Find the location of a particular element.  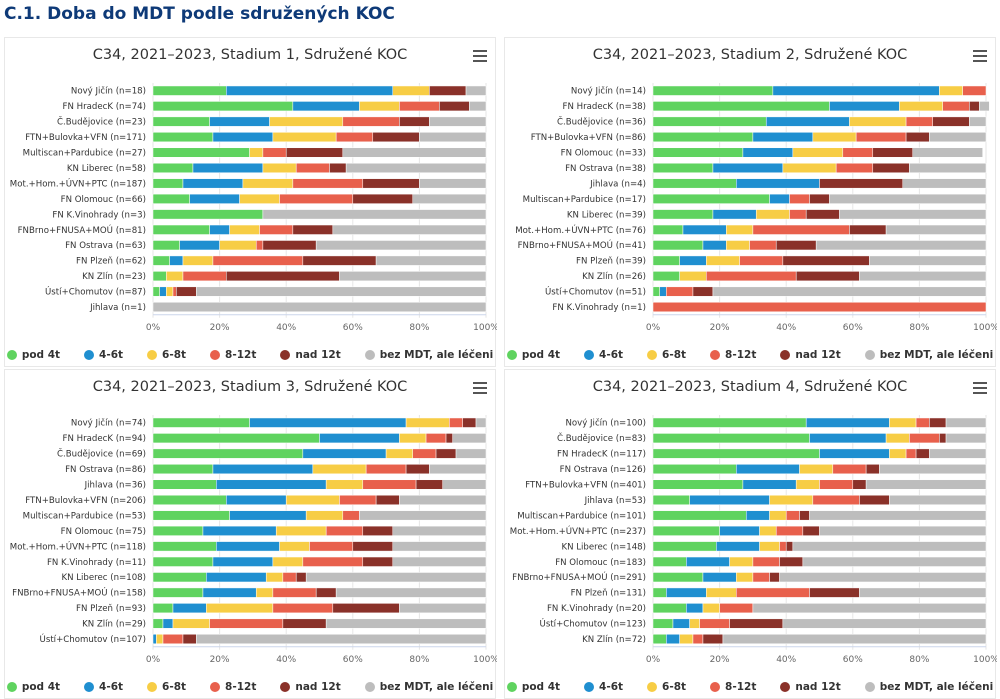

category-label: Ústí+Chomutov (n=107) is located at coordinates (93, 639).